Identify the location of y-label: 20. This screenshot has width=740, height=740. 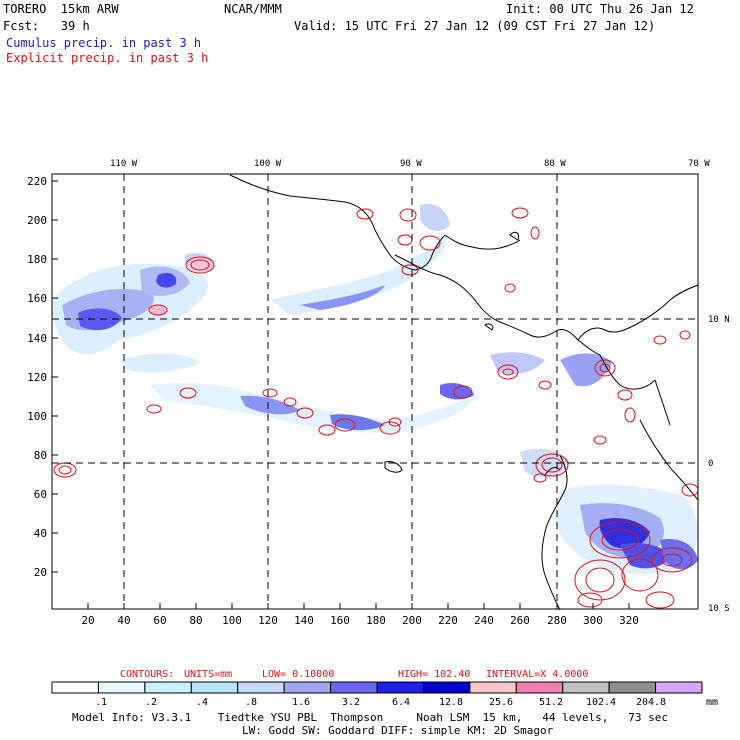
(40, 572).